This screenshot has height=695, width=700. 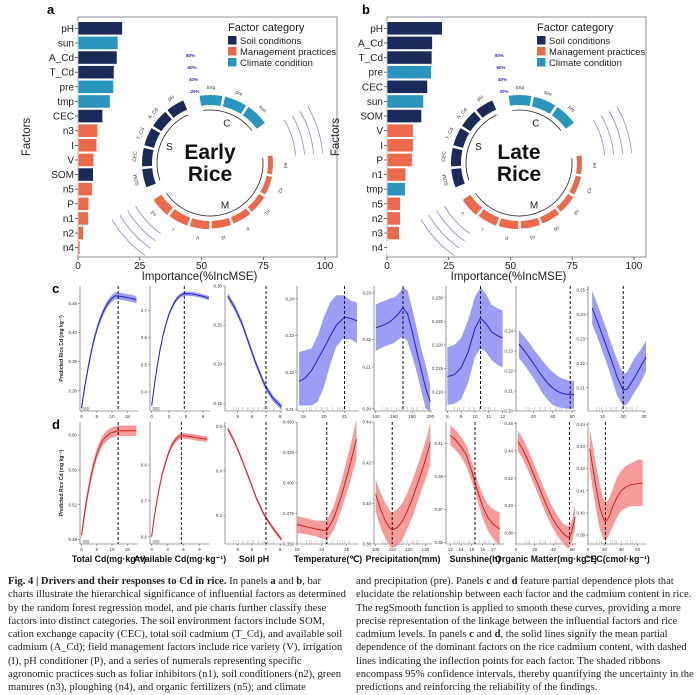 I want to click on sector-segment-CEC, so click(x=456, y=157).